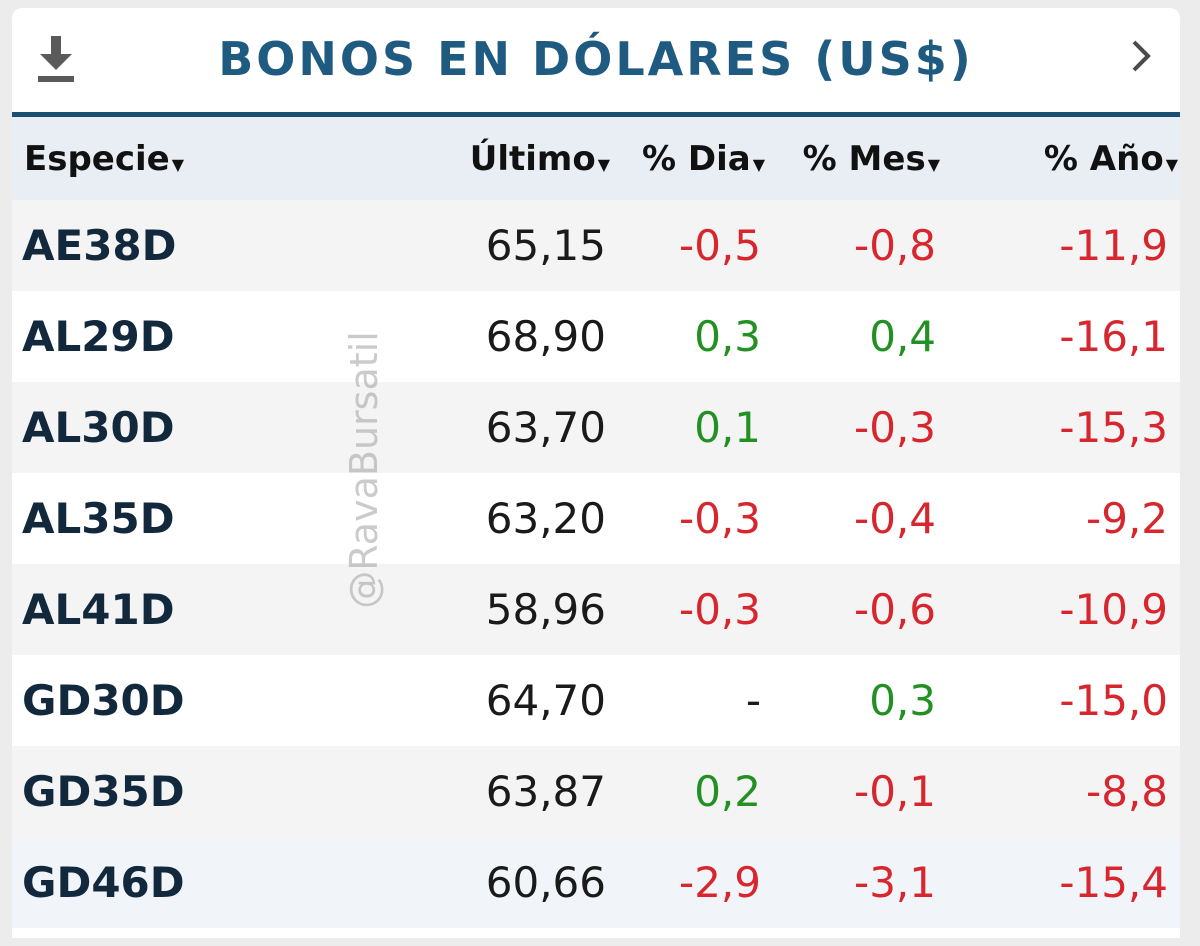  What do you see at coordinates (545, 700) in the screenshot?
I see `ultimo-cell: 64,70` at bounding box center [545, 700].